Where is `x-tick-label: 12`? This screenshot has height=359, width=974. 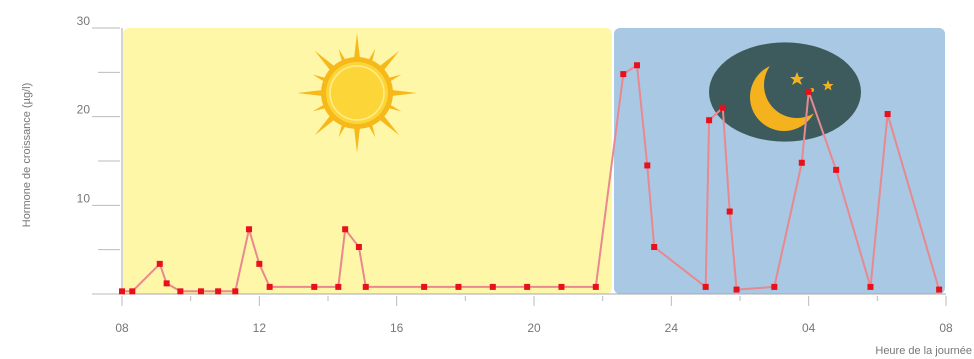 x-tick-label: 12 is located at coordinates (260, 328).